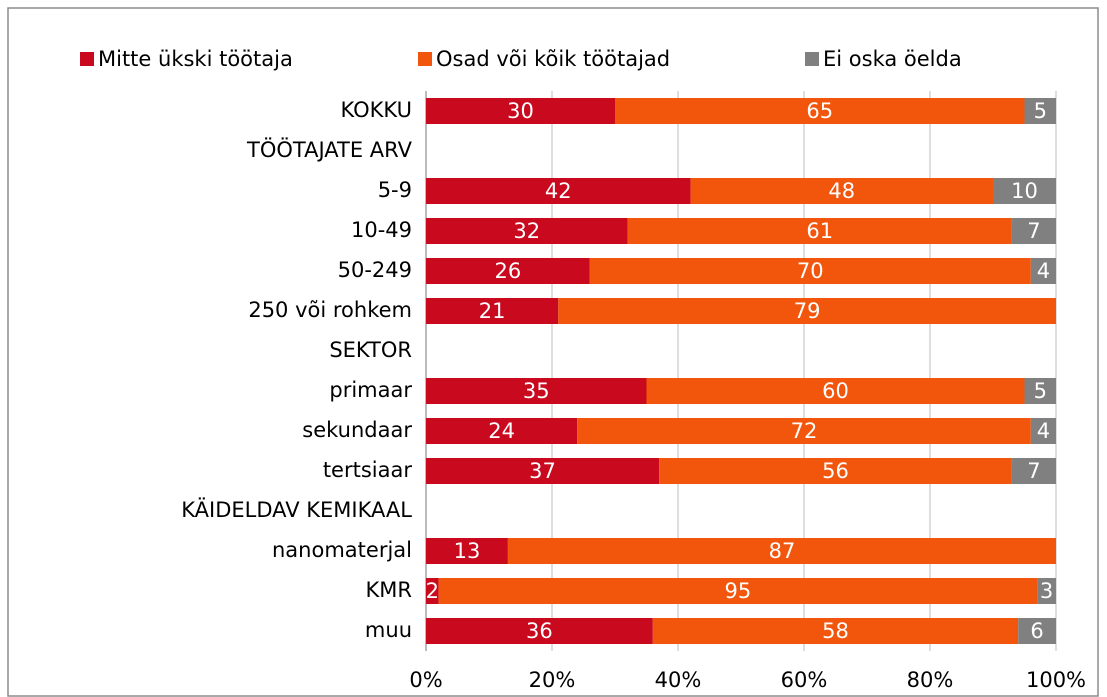 This screenshot has height=697, width=1107. I want to click on data-label: 42, so click(558, 191).